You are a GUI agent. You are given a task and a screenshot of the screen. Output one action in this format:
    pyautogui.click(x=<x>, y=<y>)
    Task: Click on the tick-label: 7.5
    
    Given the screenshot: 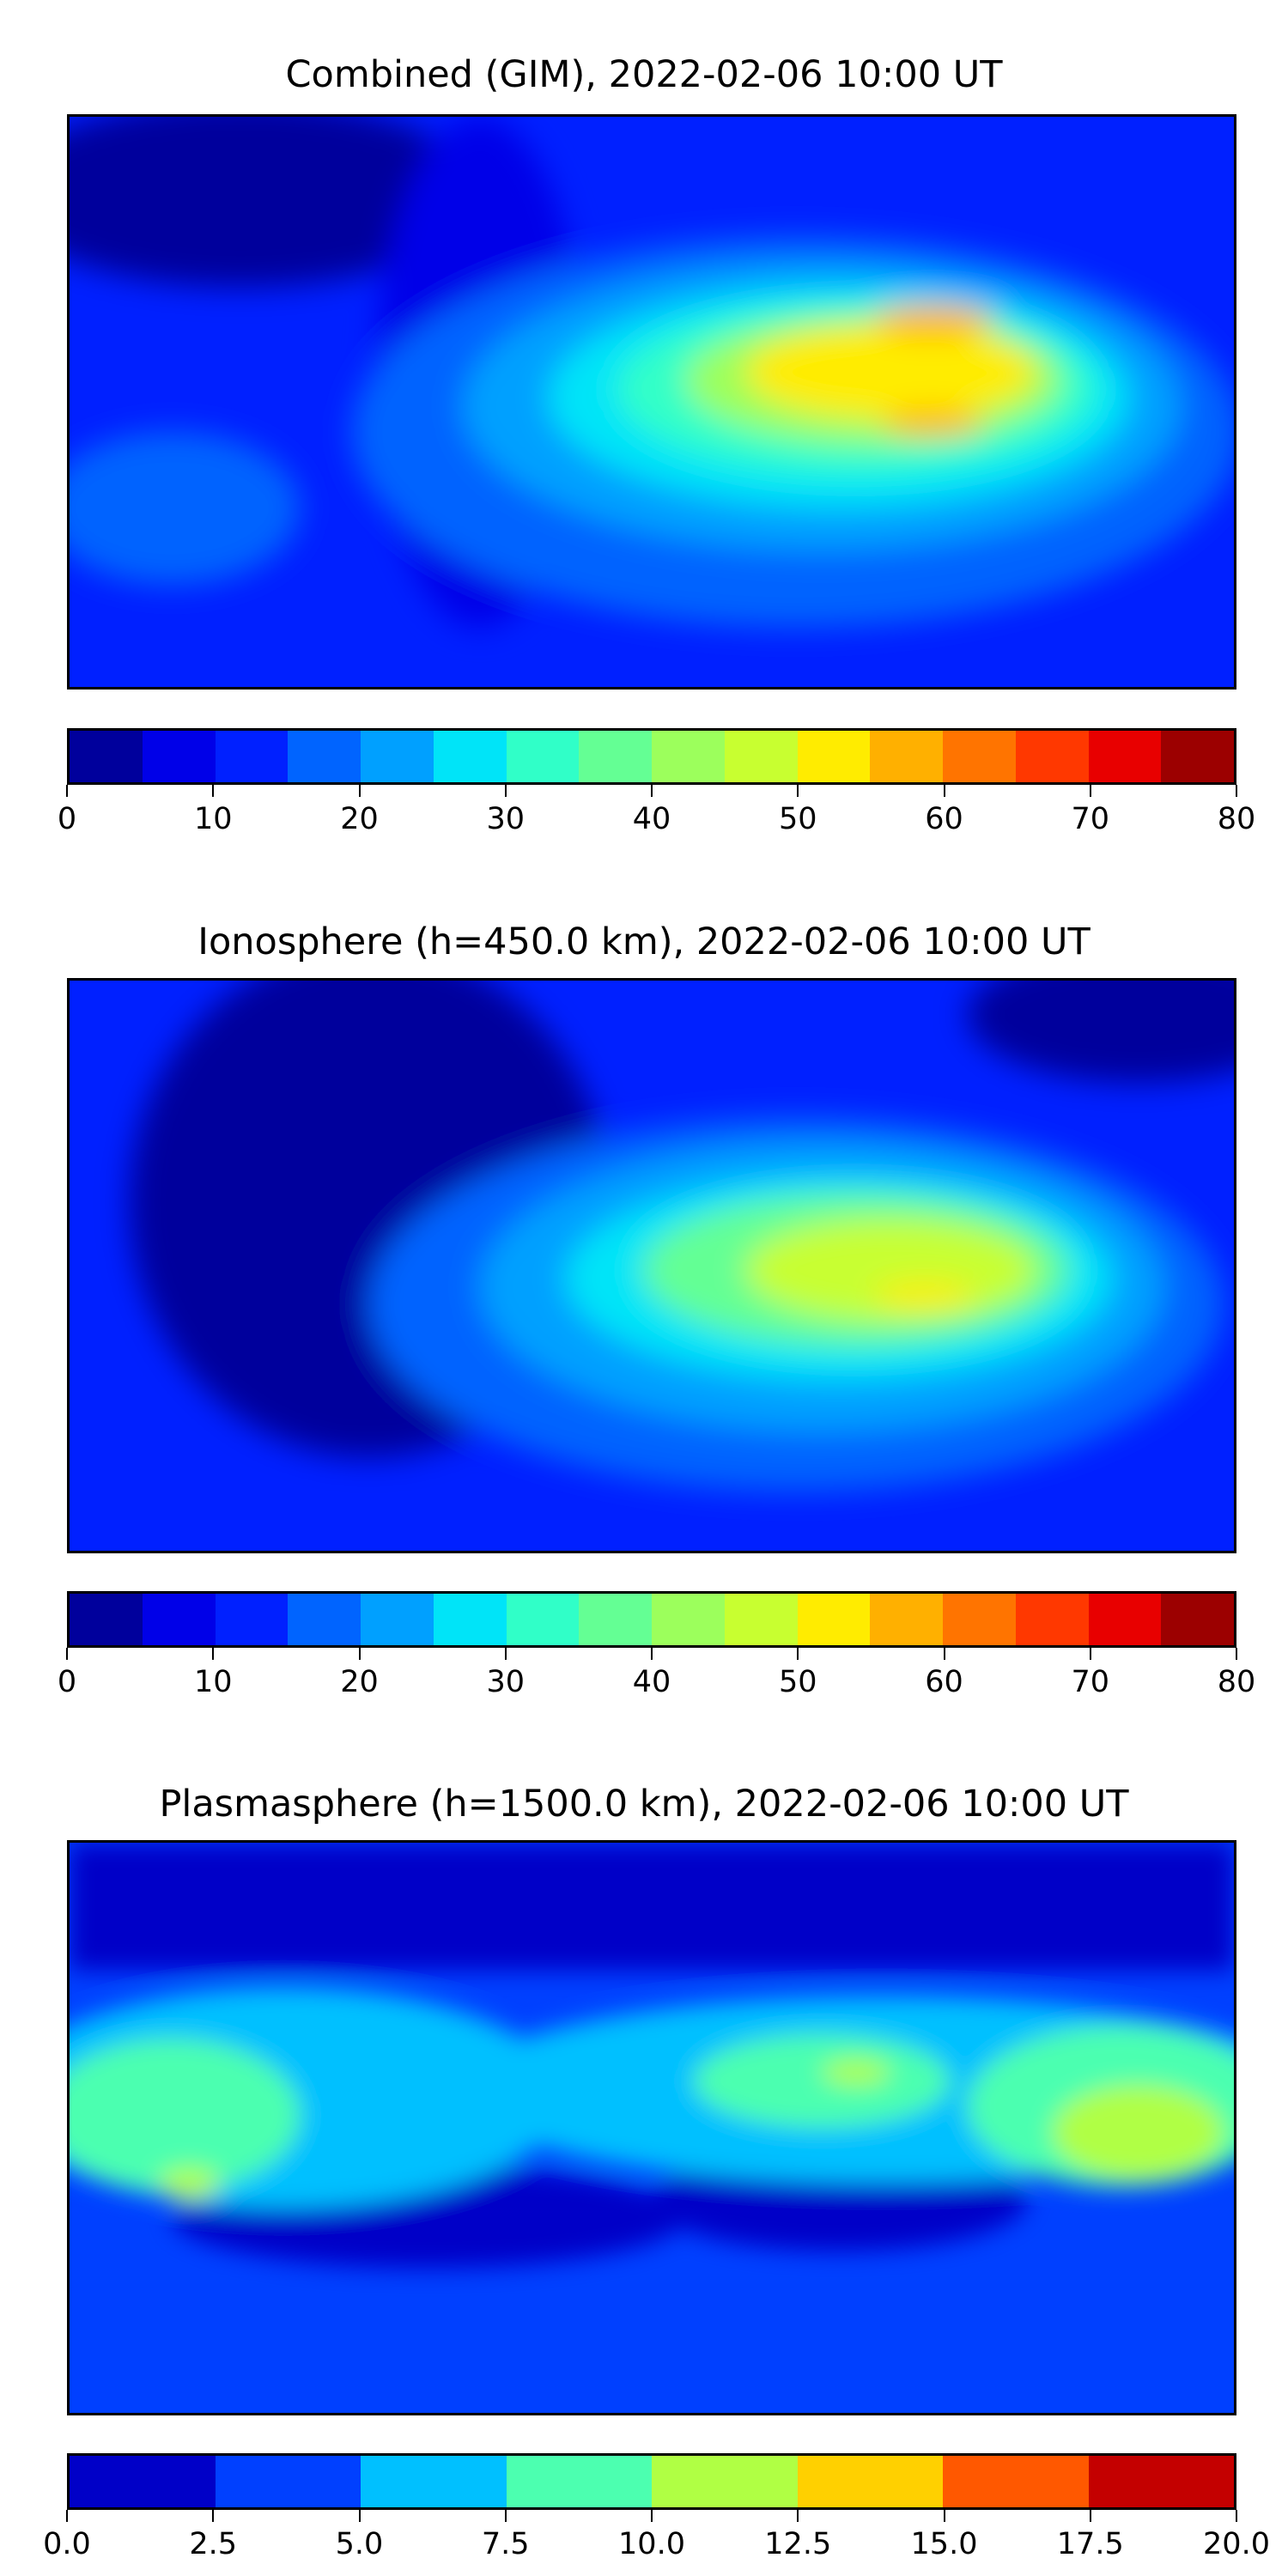 What is the action you would take?
    pyautogui.click(x=505, y=2544)
    